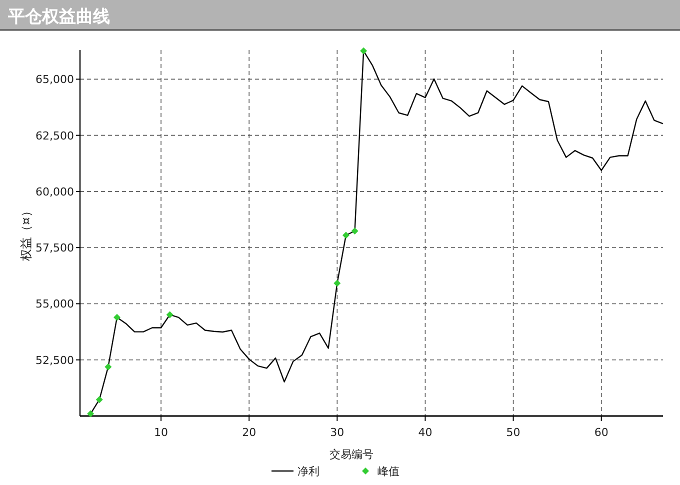 The height and width of the screenshot is (485, 680). I want to click on y-tick-label: 52,500, so click(55, 360).